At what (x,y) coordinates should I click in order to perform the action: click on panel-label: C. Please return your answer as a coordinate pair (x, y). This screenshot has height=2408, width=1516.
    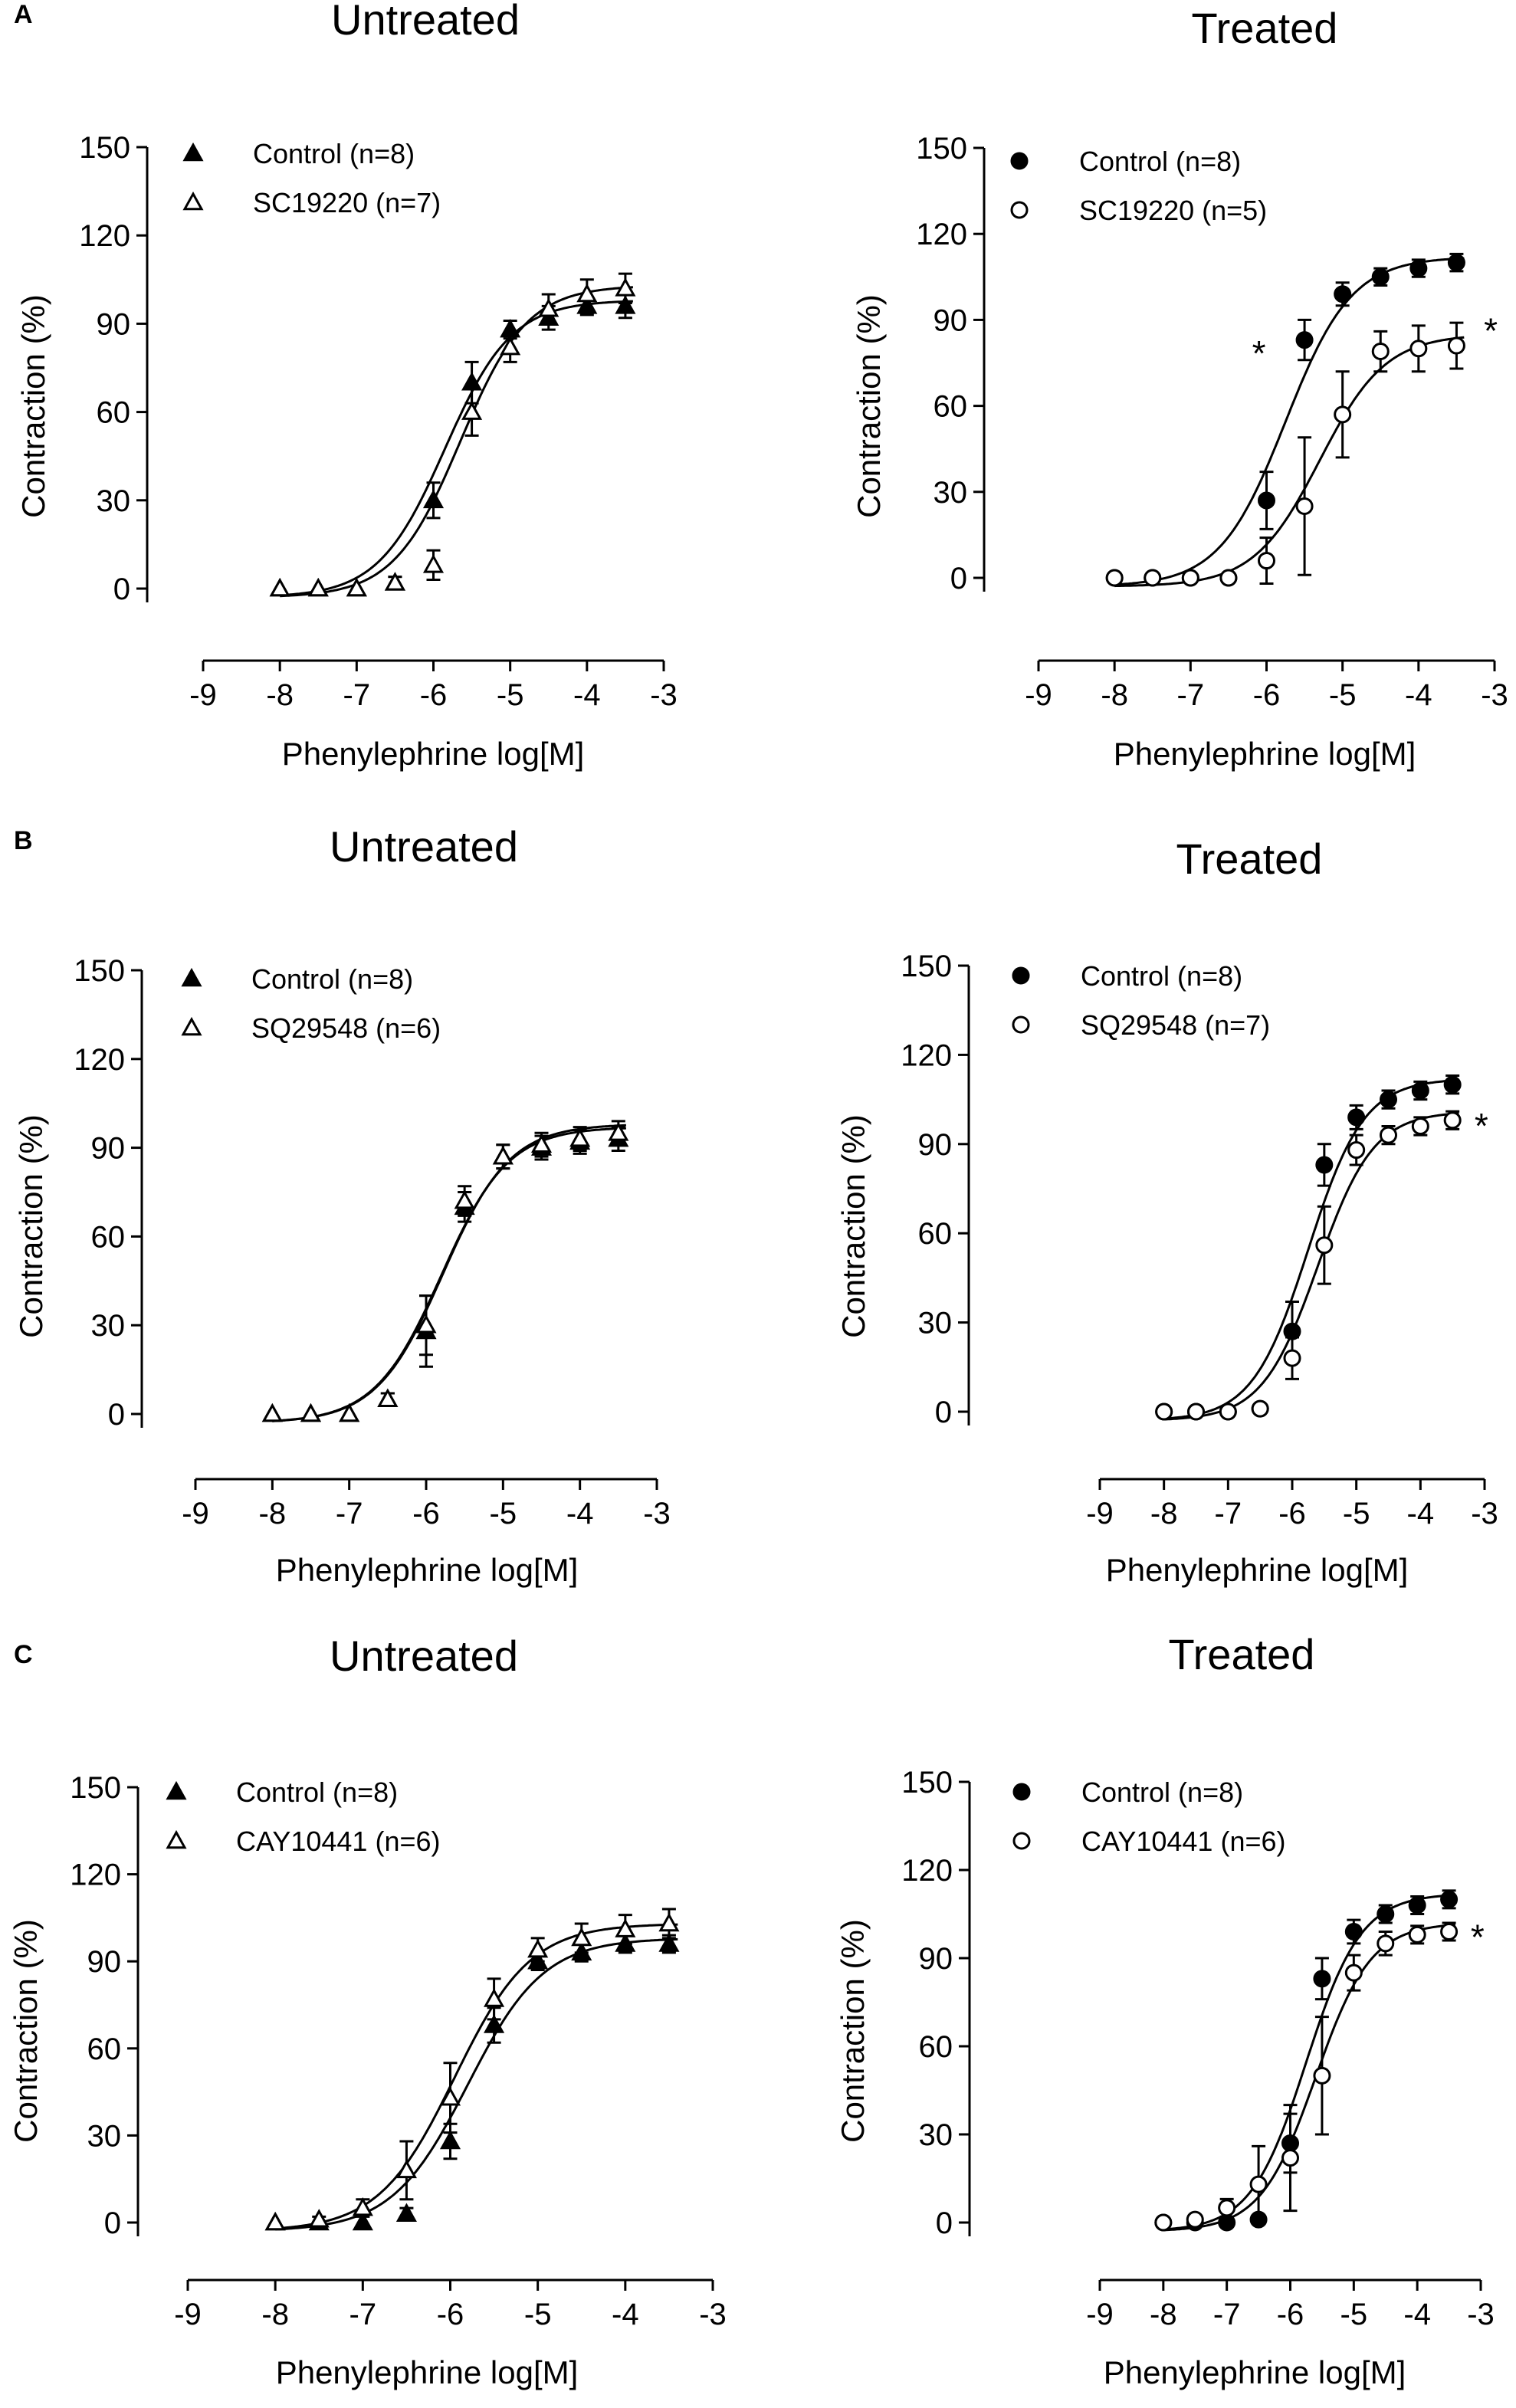
    Looking at the image, I should click on (23, 1654).